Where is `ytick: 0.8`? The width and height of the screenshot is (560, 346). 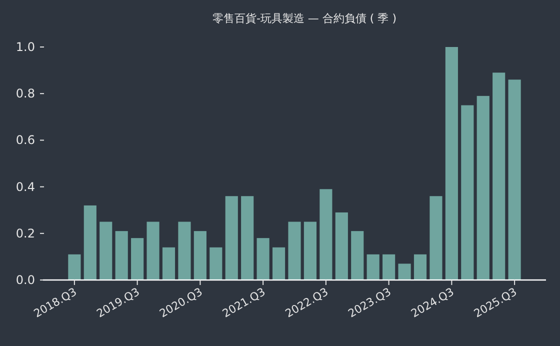 ytick: 0.8 is located at coordinates (25, 93).